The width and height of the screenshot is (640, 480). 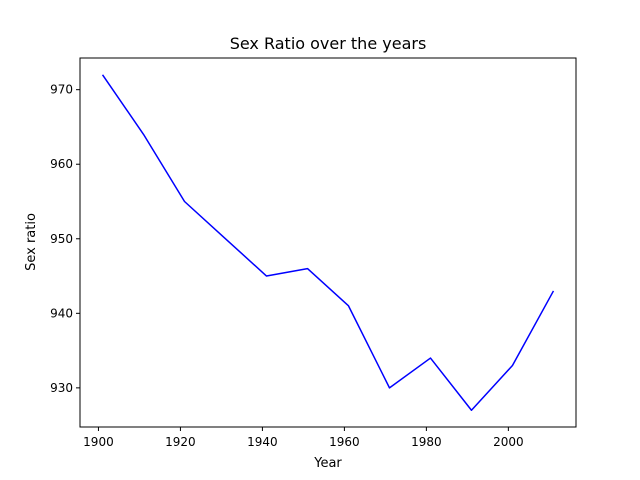 What do you see at coordinates (344, 442) in the screenshot?
I see `x-tick-label: 1960` at bounding box center [344, 442].